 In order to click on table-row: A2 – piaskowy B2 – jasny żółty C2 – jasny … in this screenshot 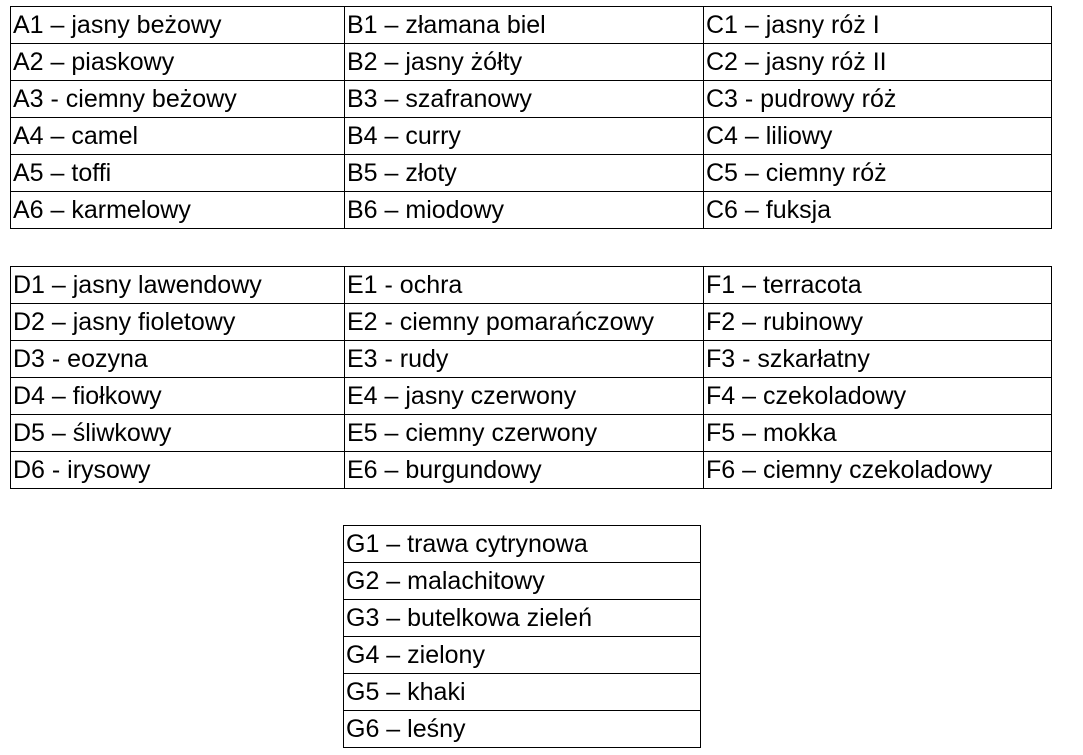, I will do `click(531, 62)`.